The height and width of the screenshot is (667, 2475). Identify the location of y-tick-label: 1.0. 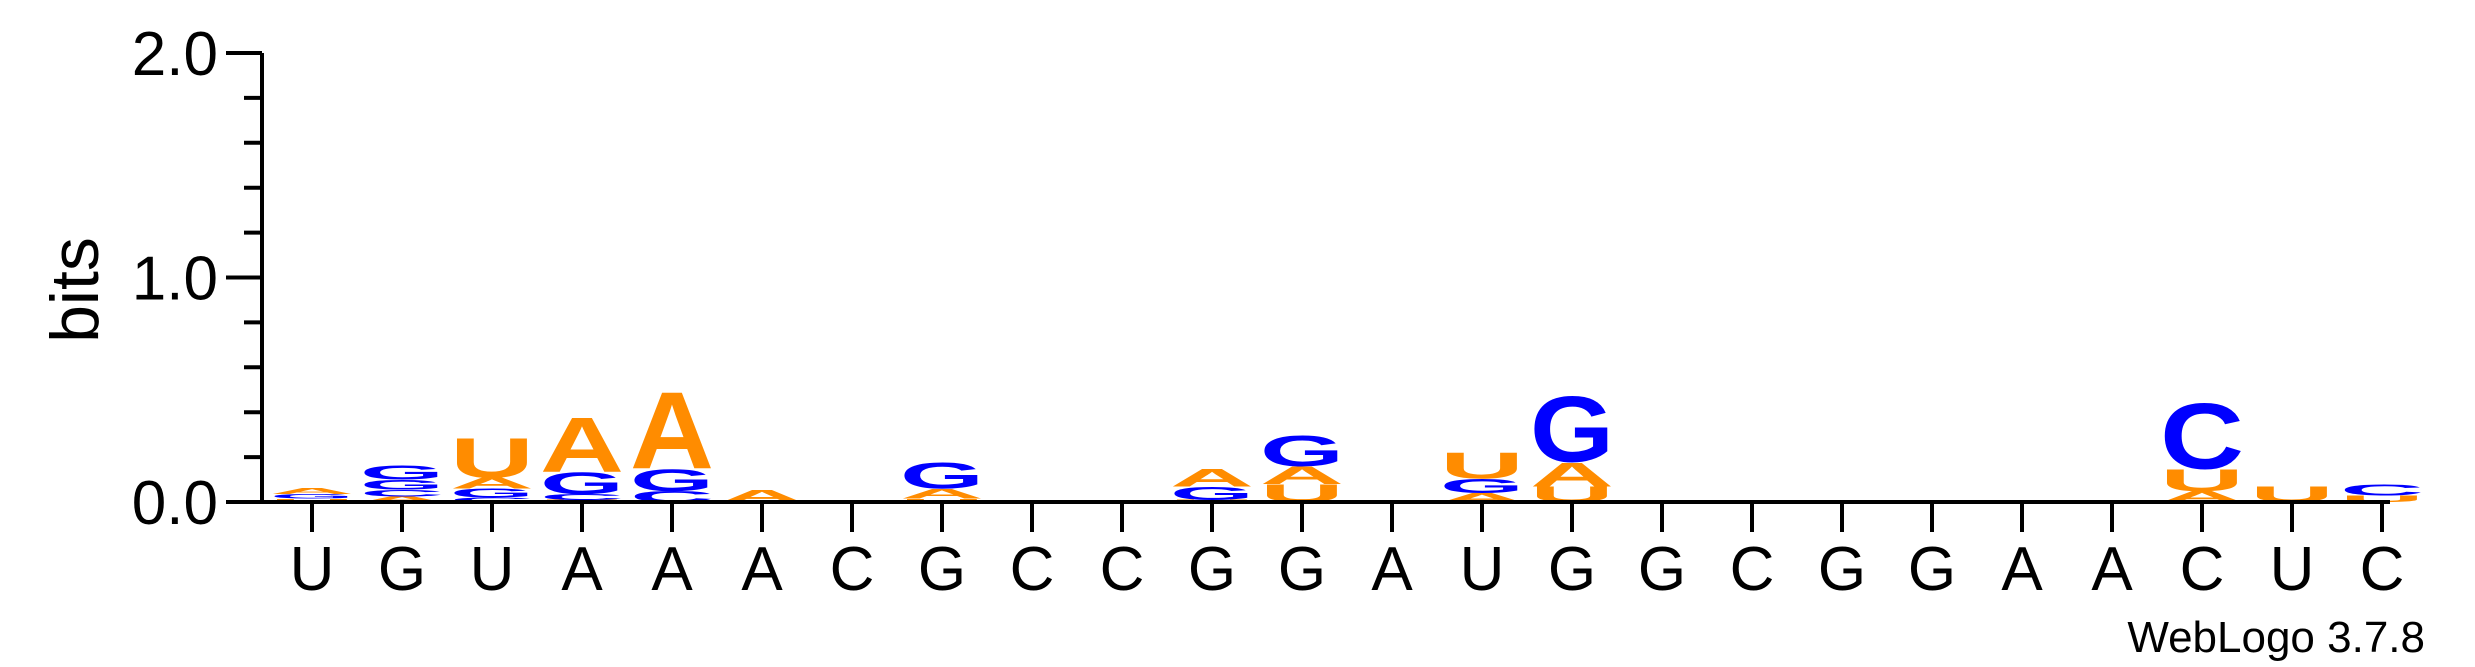
(175, 279).